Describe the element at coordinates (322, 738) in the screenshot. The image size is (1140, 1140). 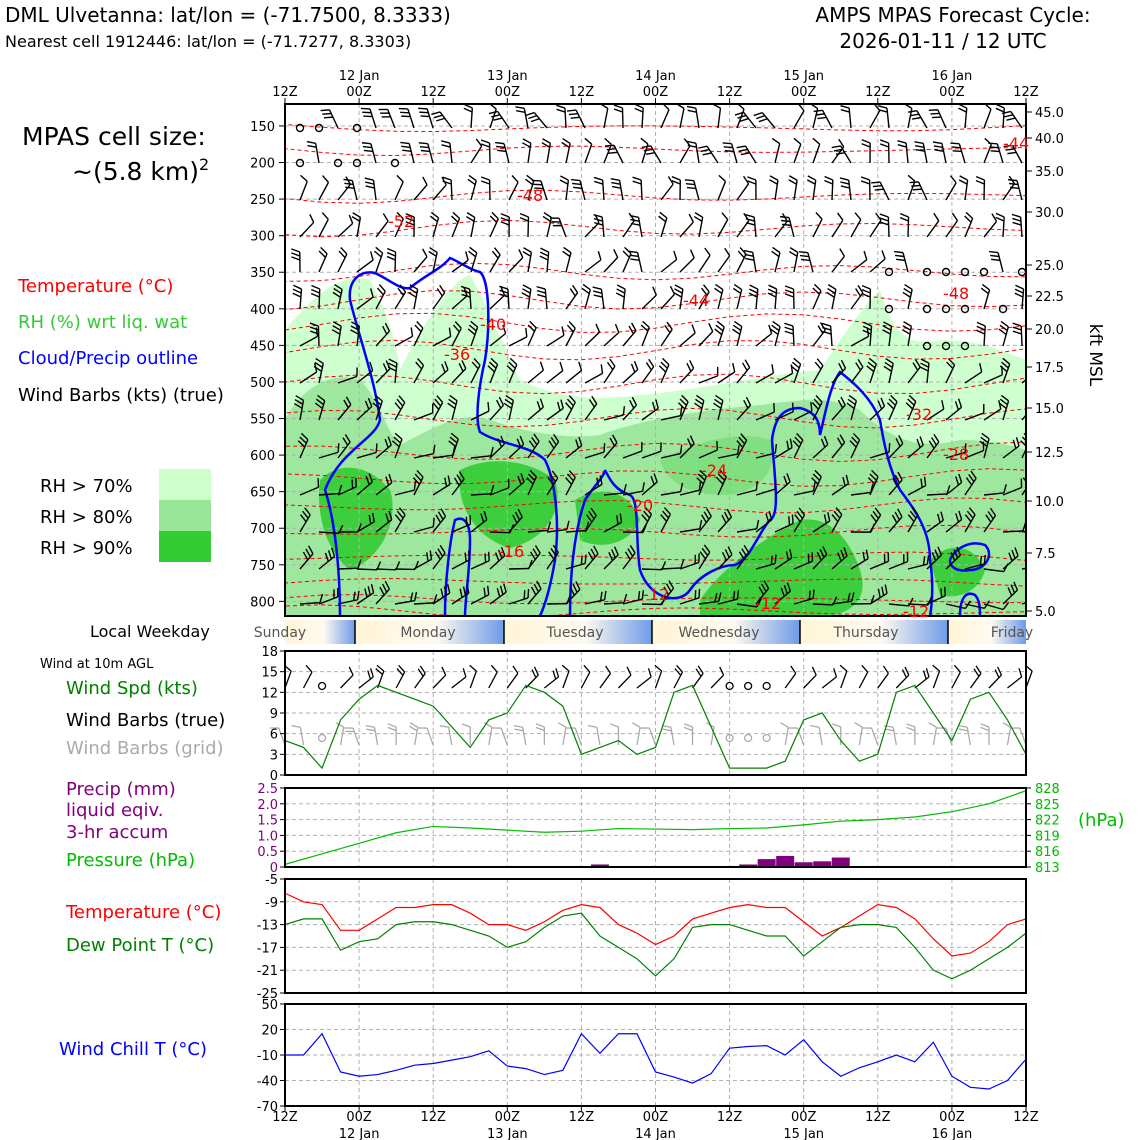
I see `calm-circle-grid` at that location.